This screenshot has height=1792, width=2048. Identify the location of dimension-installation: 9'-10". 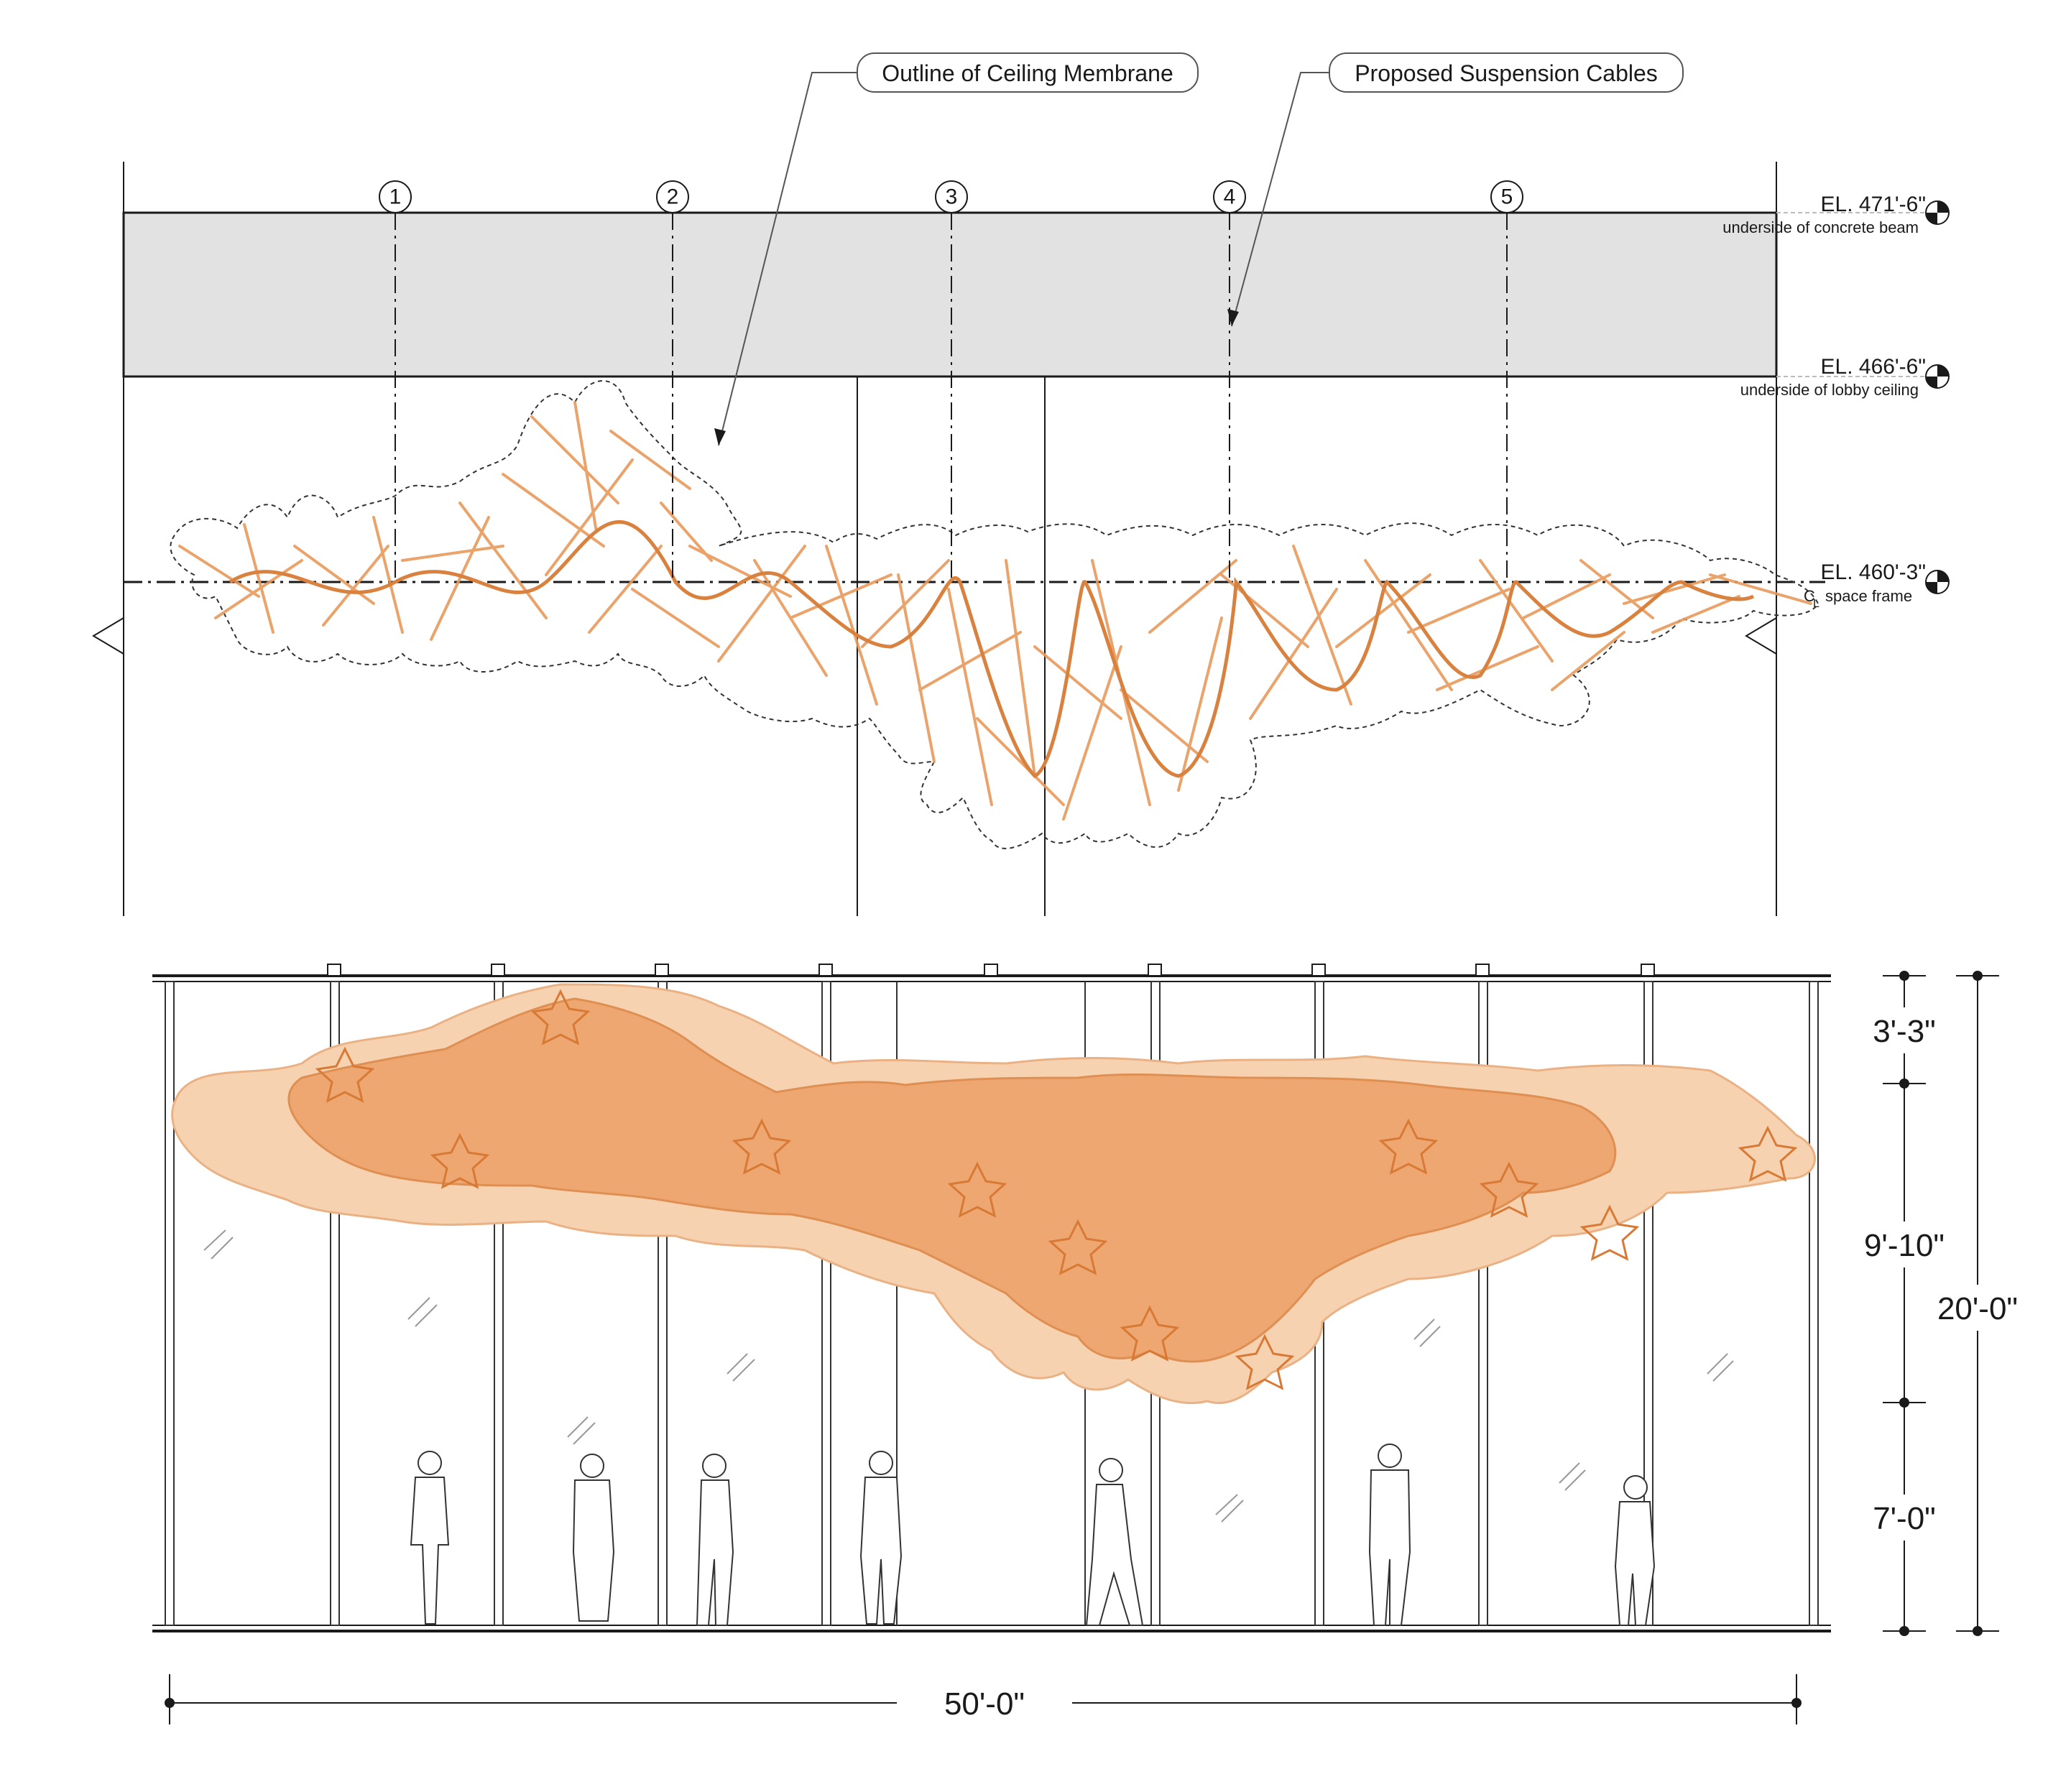
(1904, 1245).